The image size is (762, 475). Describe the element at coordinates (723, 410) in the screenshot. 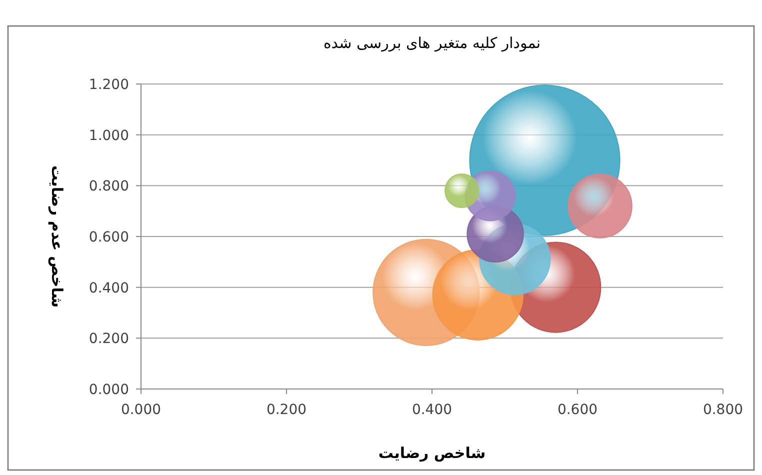

I see `x-tick-label: 0.800` at that location.